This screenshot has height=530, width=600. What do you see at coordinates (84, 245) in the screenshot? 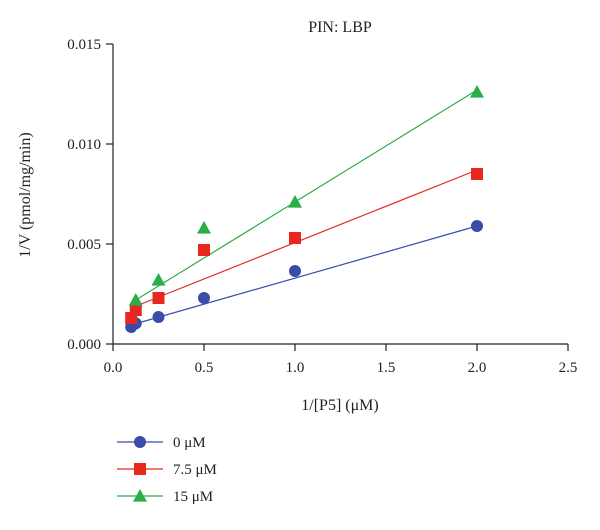
I see `y-tick-label: 0.005` at bounding box center [84, 245].